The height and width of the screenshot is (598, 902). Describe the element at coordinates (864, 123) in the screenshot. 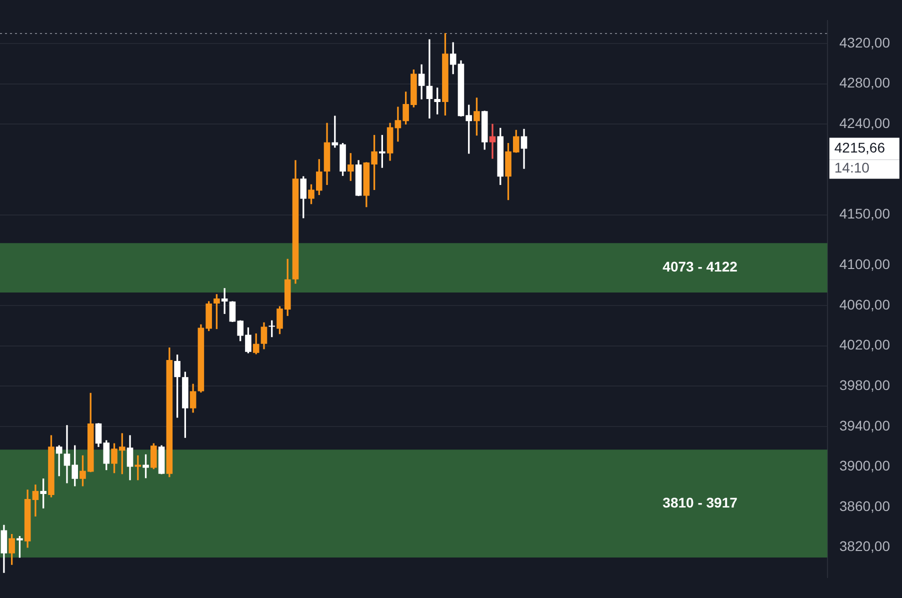

I see `y-tick-label: 4240,00` at that location.